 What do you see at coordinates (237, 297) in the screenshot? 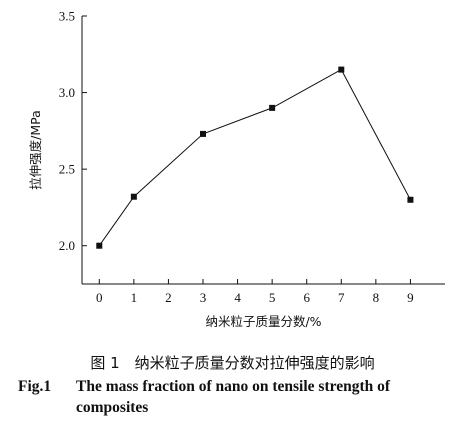
I see `x-tick-label: 4` at bounding box center [237, 297].